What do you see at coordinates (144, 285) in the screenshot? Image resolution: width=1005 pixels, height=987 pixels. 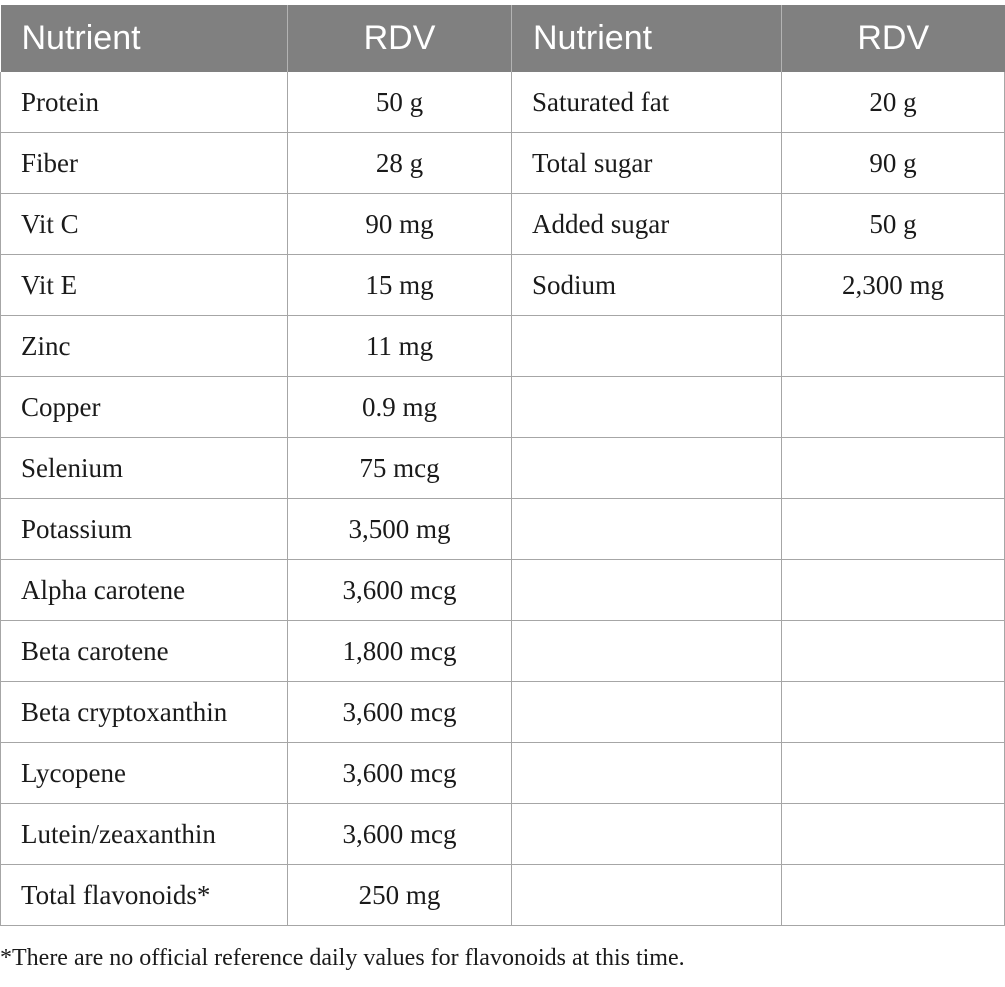 I see `nutrient-cell: Vit E` at bounding box center [144, 285].